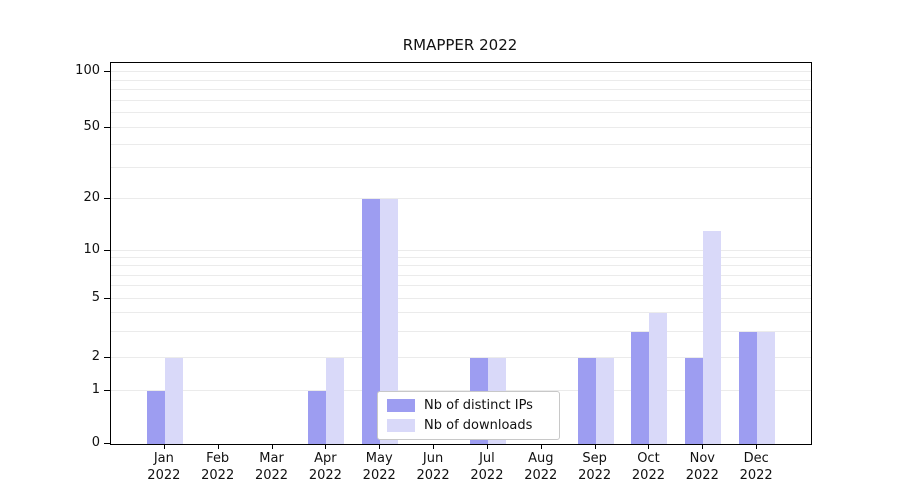  I want to click on legend-label-downloads: Nb of downloads, so click(478, 425).